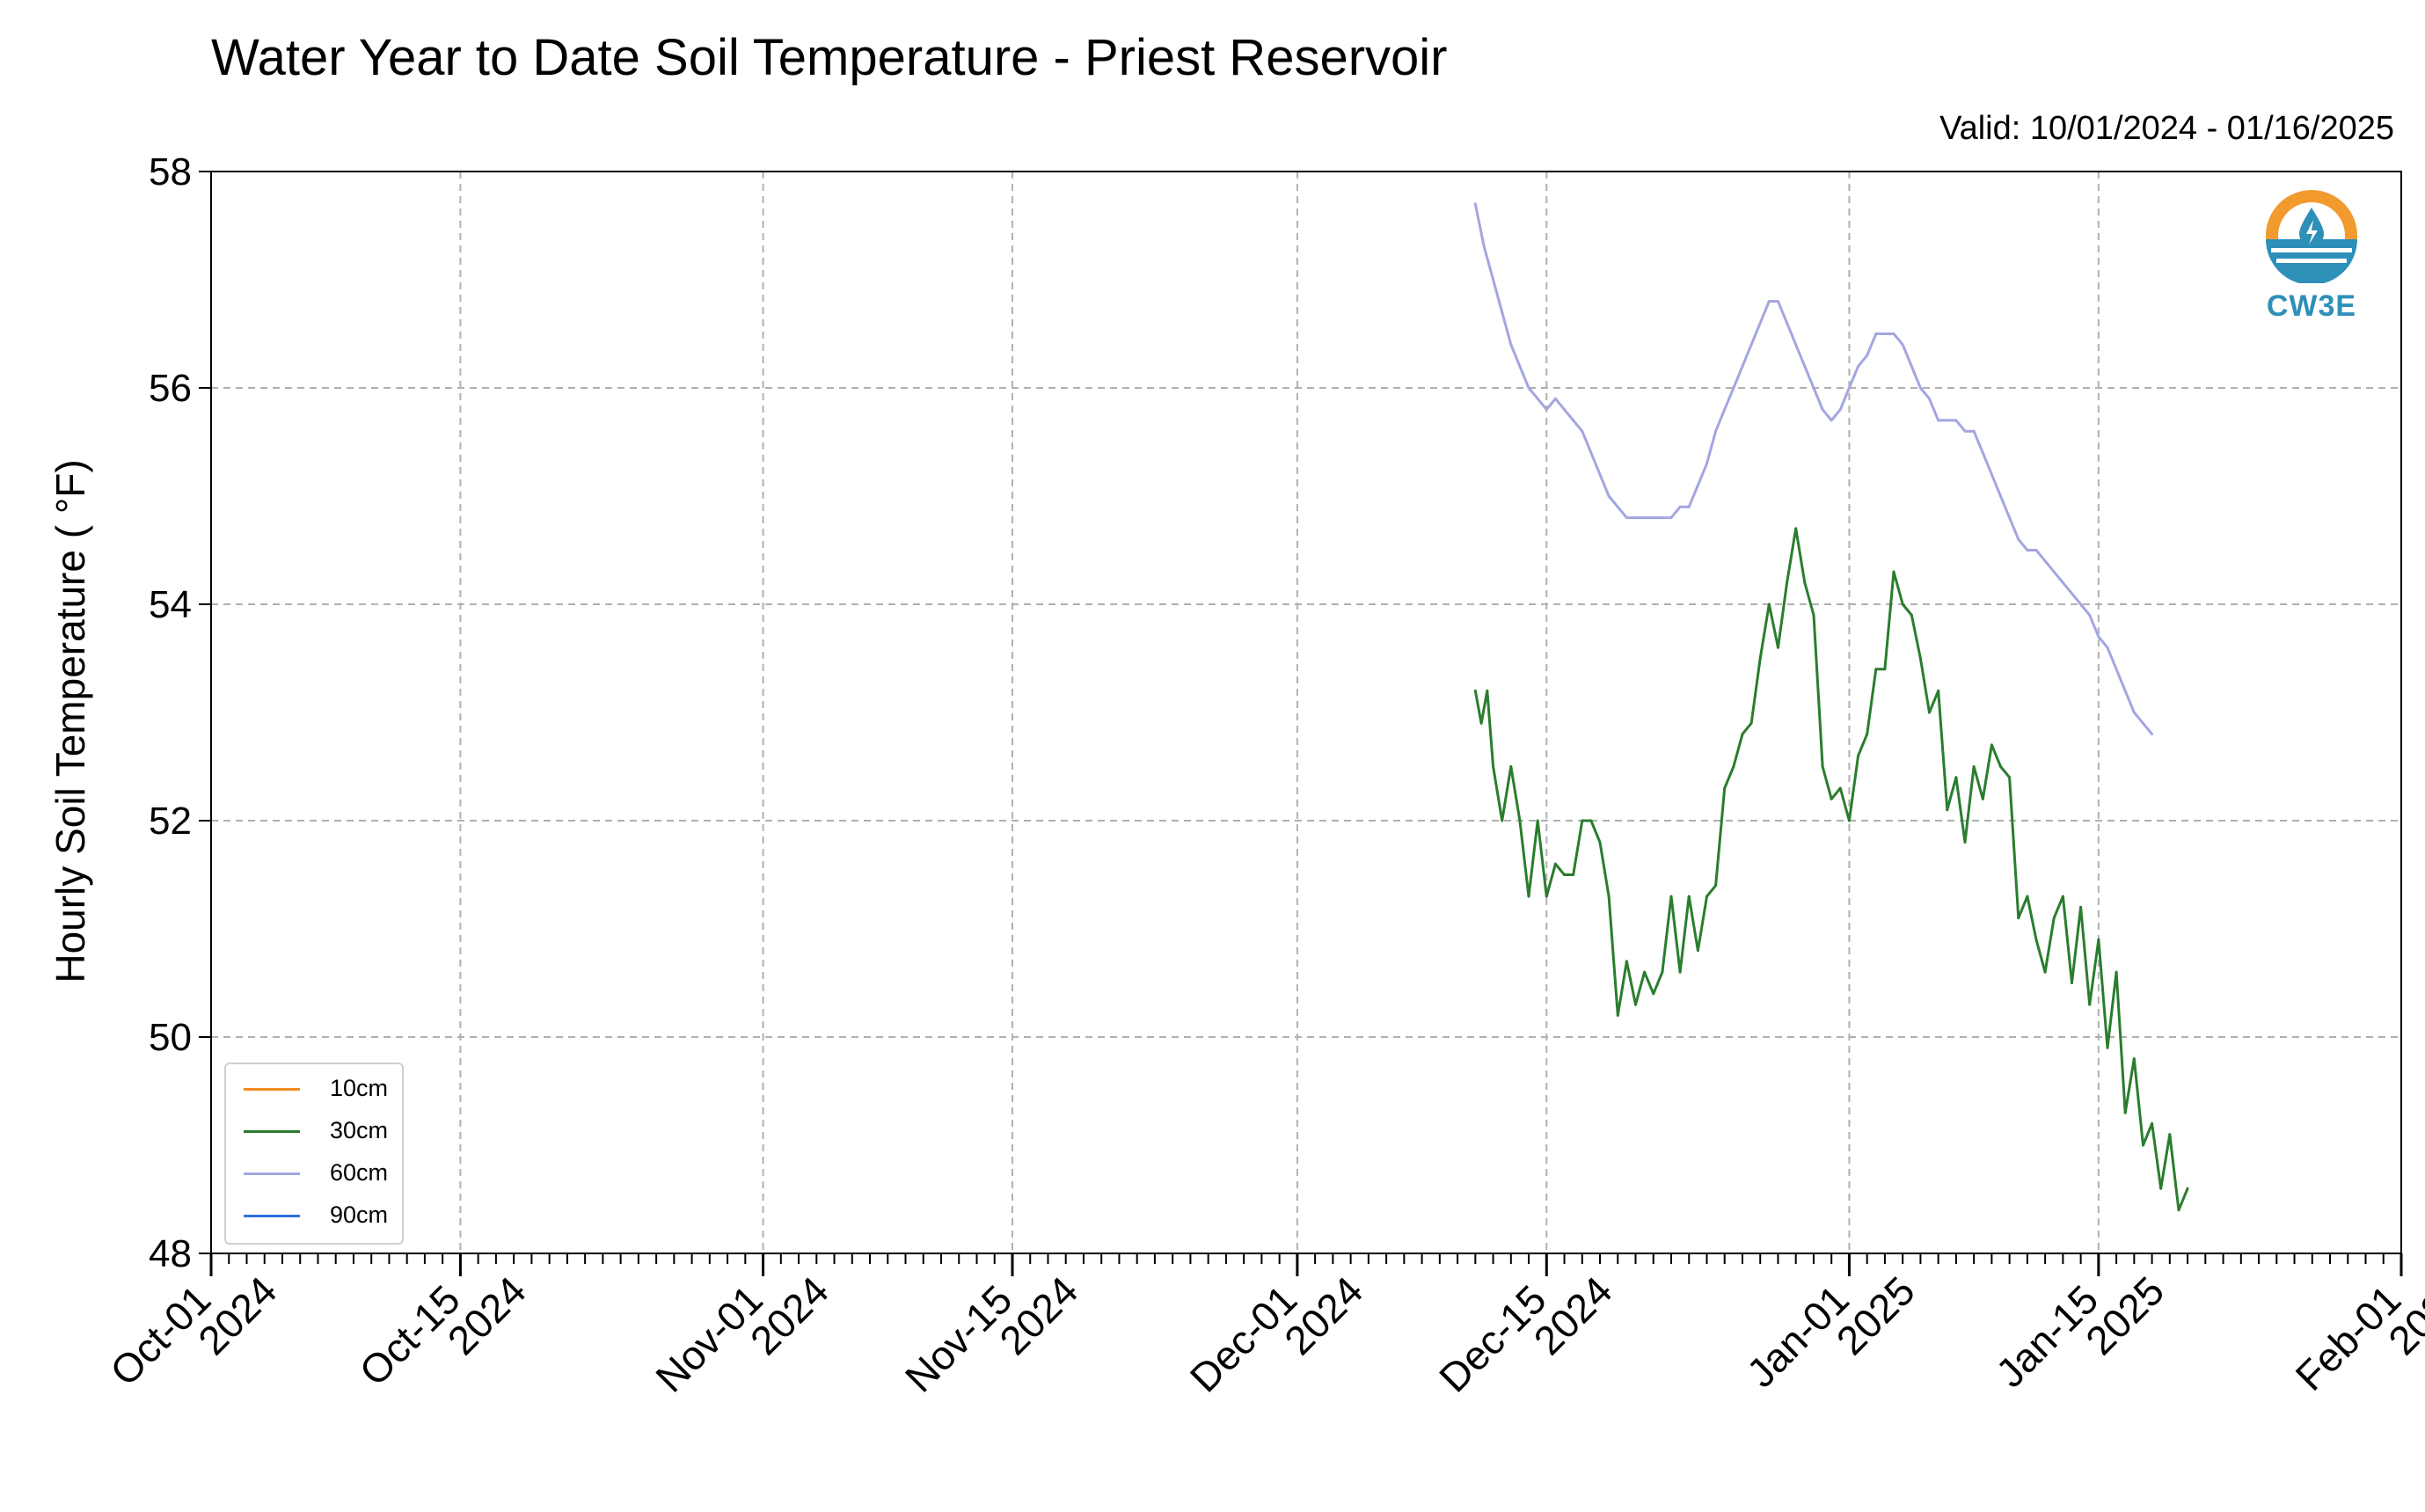 The image size is (2425, 1512). I want to click on y-tick-label: 58, so click(170, 172).